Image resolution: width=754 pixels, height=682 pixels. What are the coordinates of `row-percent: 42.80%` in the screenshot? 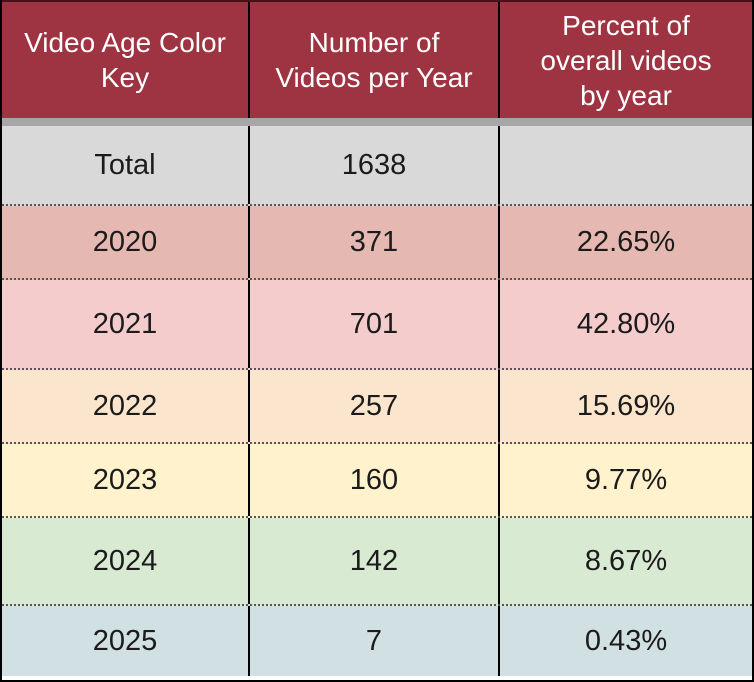 It's located at (626, 323).